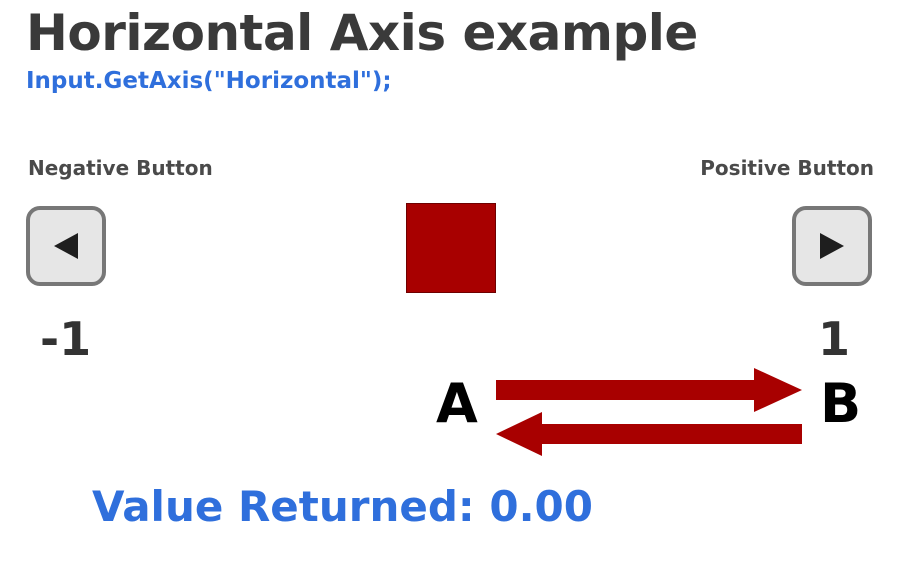 This screenshot has height=574, width=908. What do you see at coordinates (451, 248) in the screenshot?
I see `moving-square` at bounding box center [451, 248].